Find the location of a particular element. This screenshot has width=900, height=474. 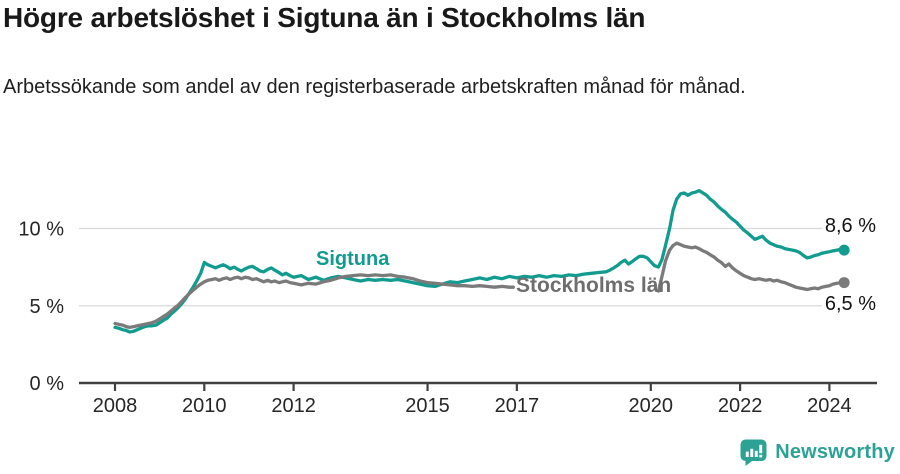

series-label-stockholms-lan: Stockholms län is located at coordinates (594, 285).